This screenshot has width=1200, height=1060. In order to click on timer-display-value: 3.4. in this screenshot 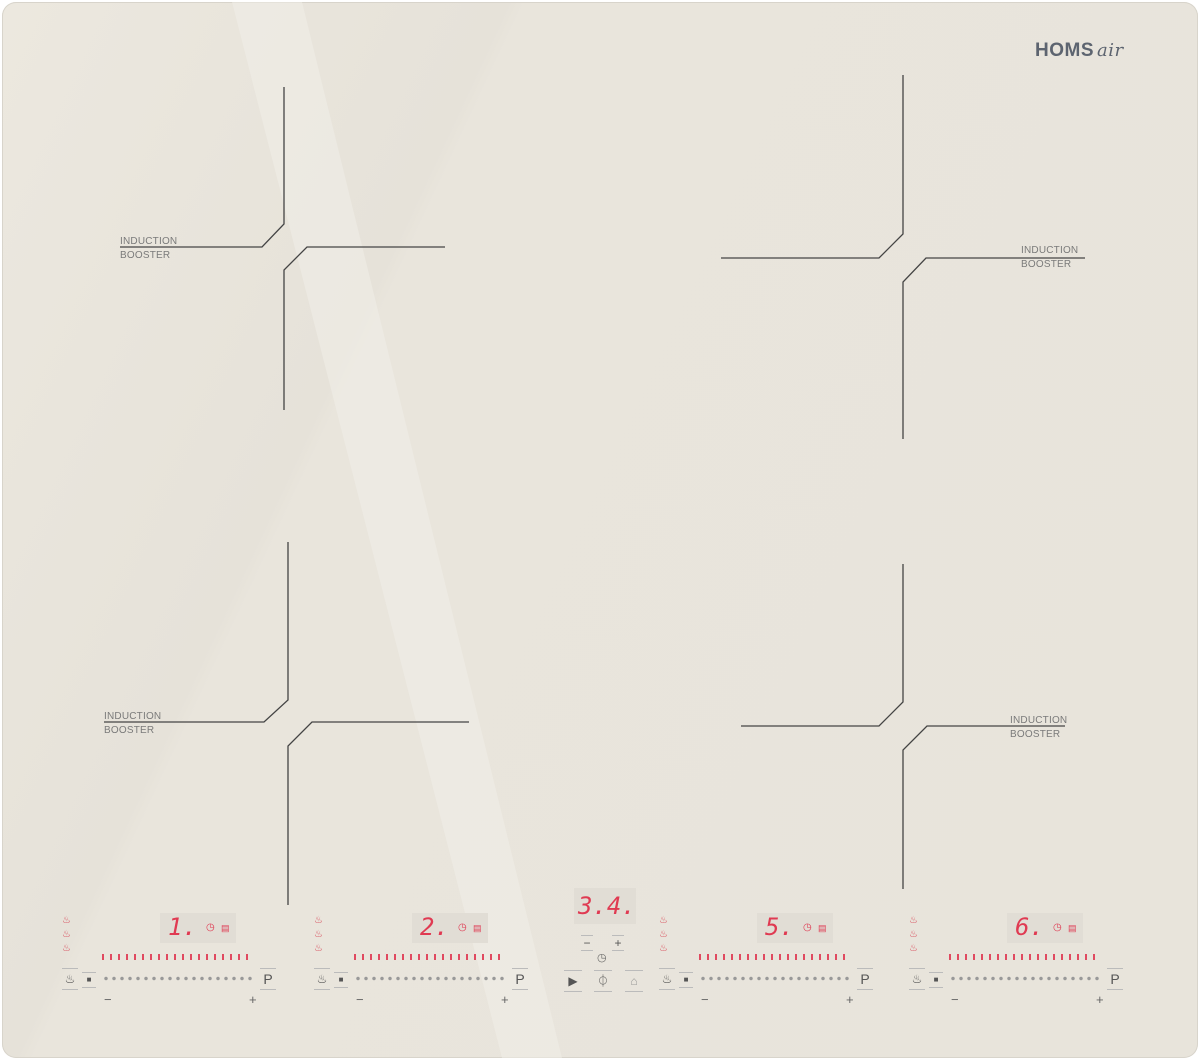, I will do `click(607, 906)`.